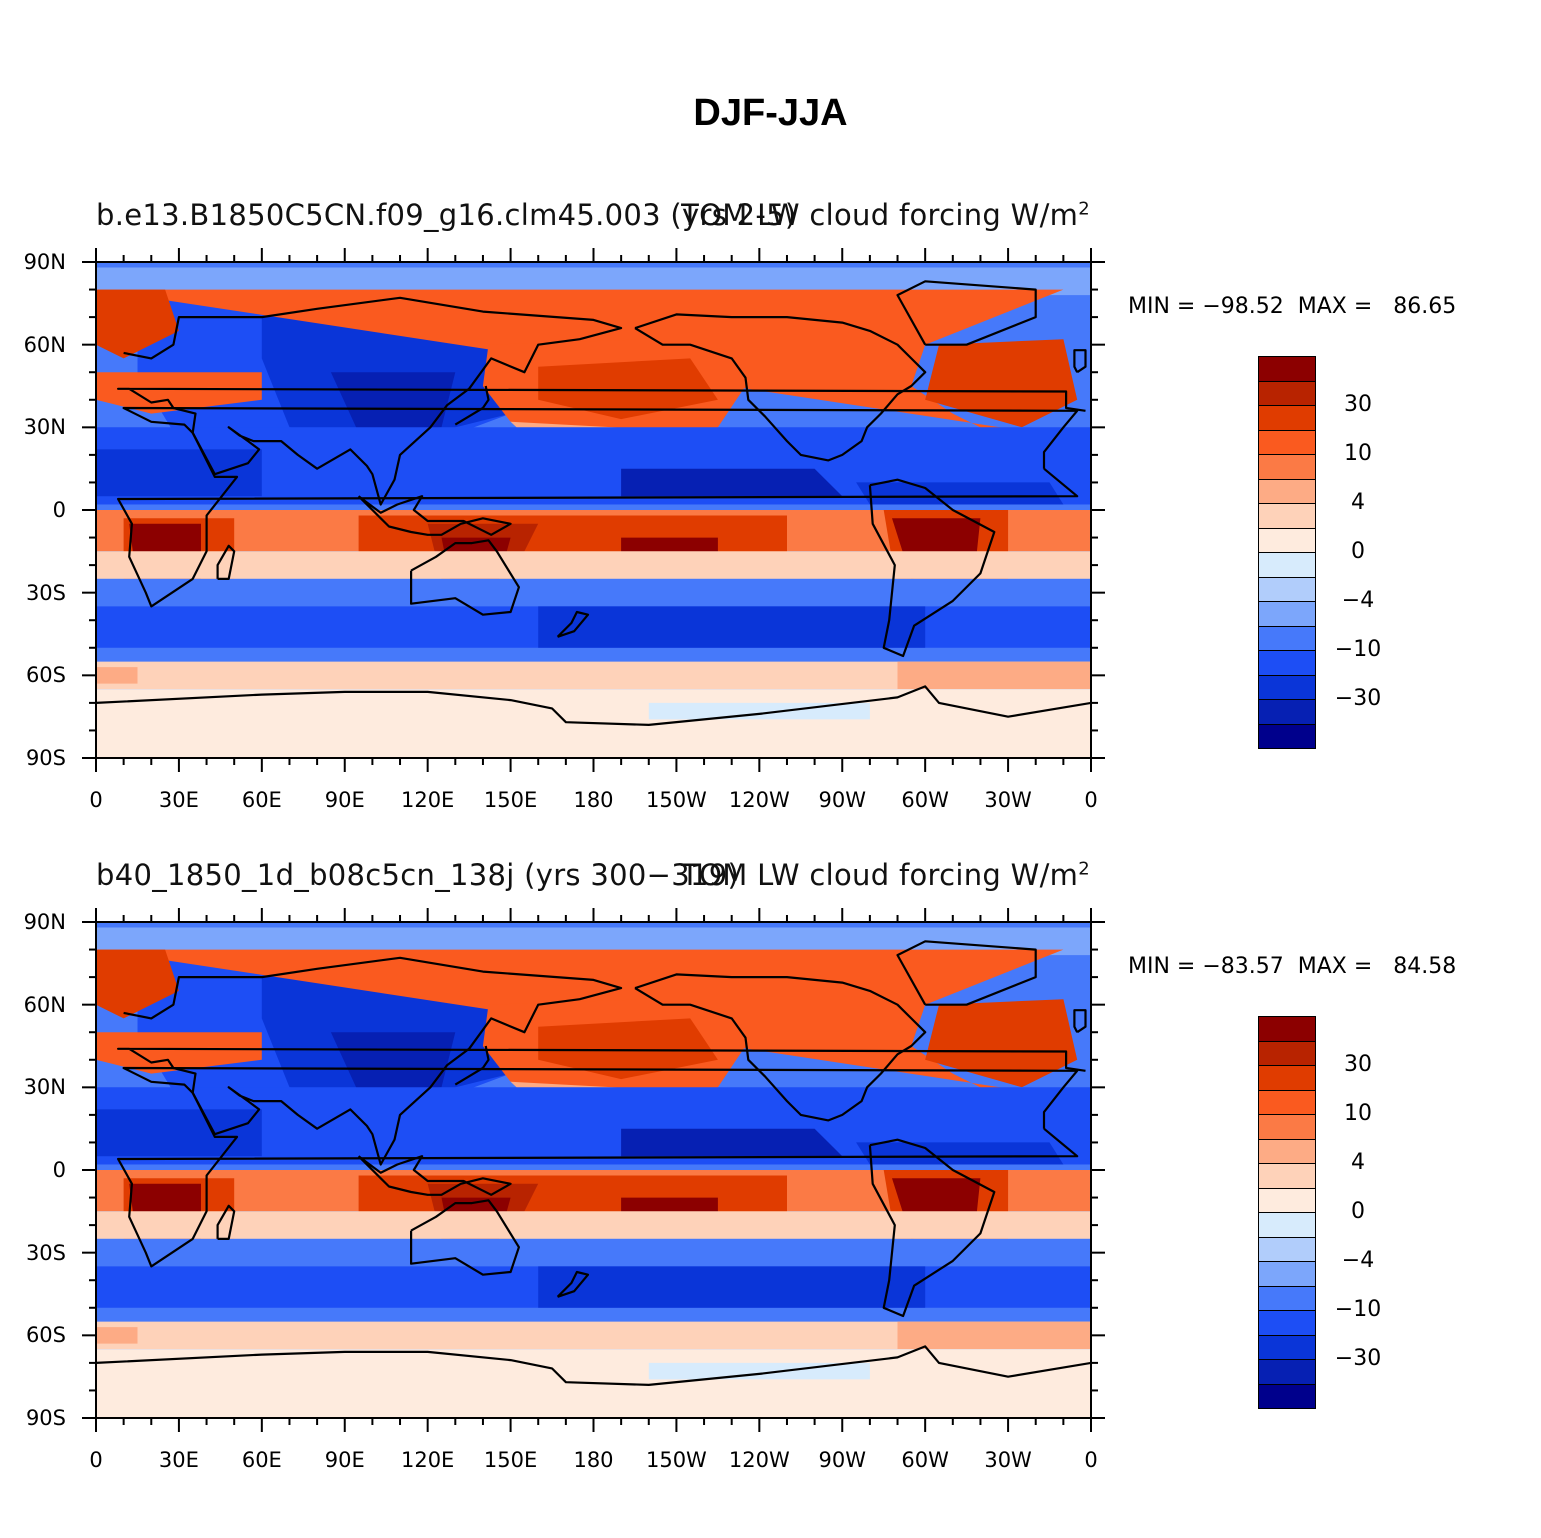 Image resolution: width=1541 pixels, height=1538 pixels. What do you see at coordinates (842, 800) in the screenshot?
I see `panel-top-lon-label: 90W` at bounding box center [842, 800].